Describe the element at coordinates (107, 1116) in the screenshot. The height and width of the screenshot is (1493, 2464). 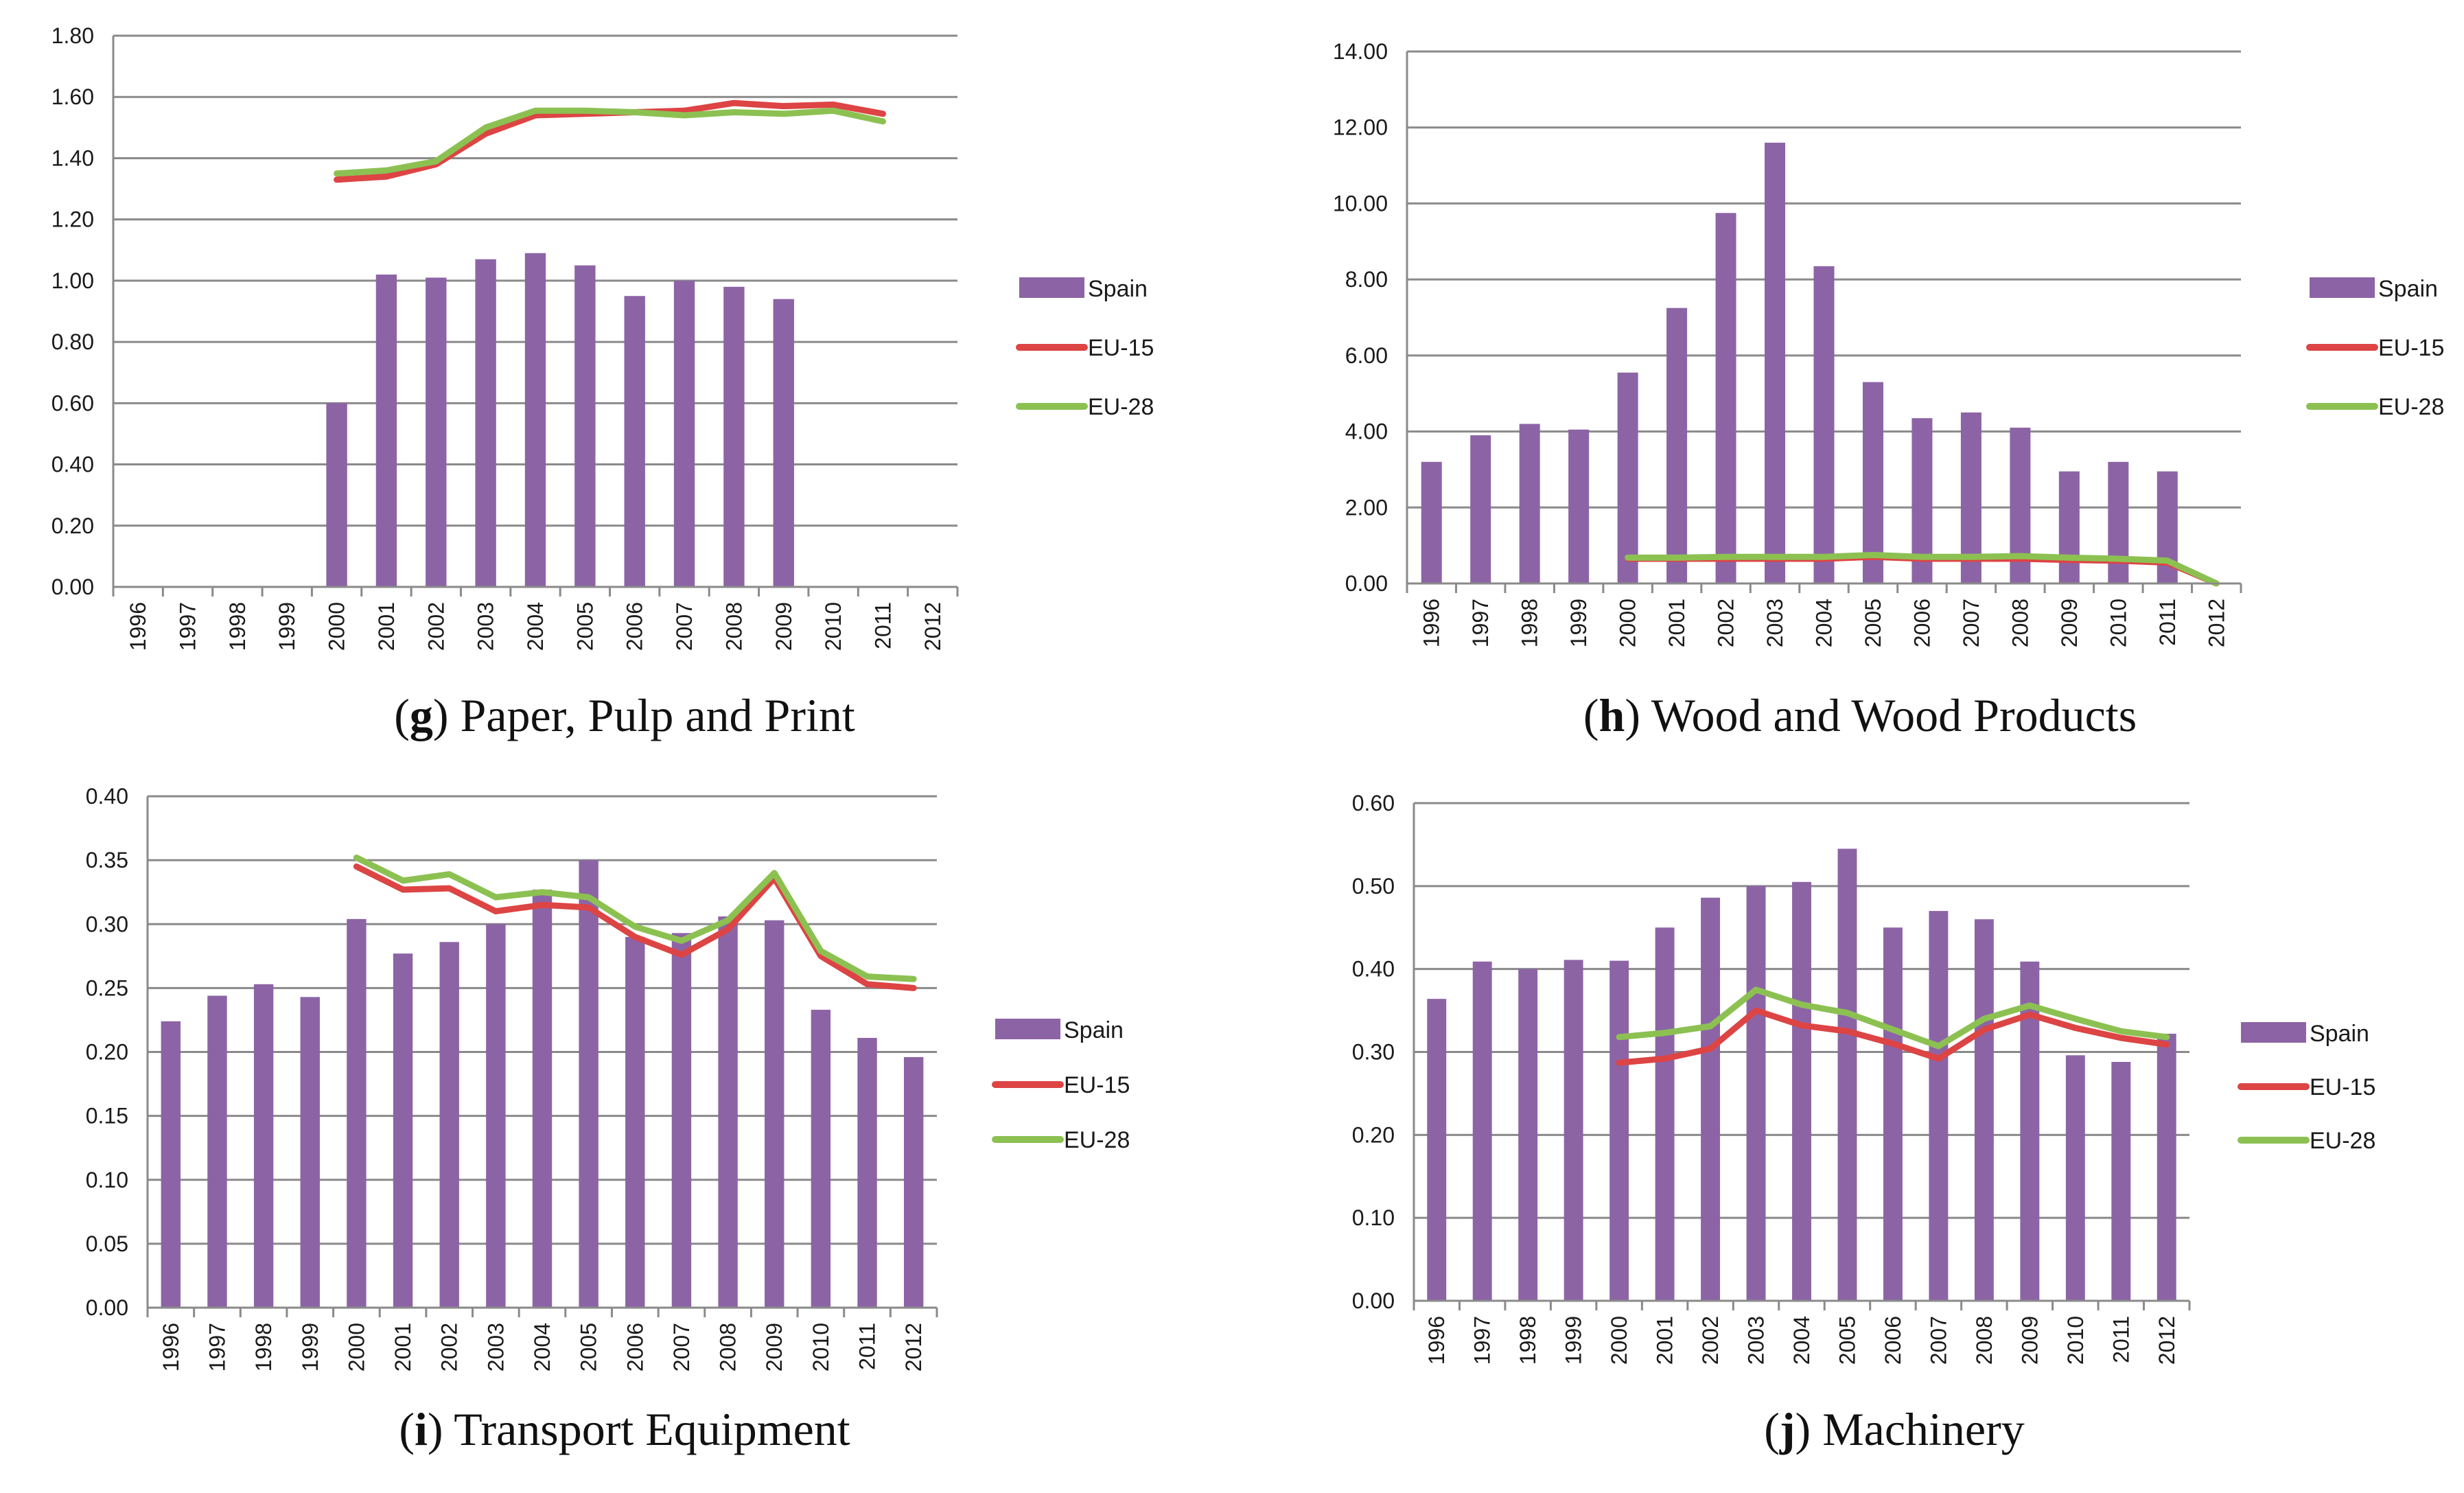
I see `y-tick-label: 0.15` at that location.